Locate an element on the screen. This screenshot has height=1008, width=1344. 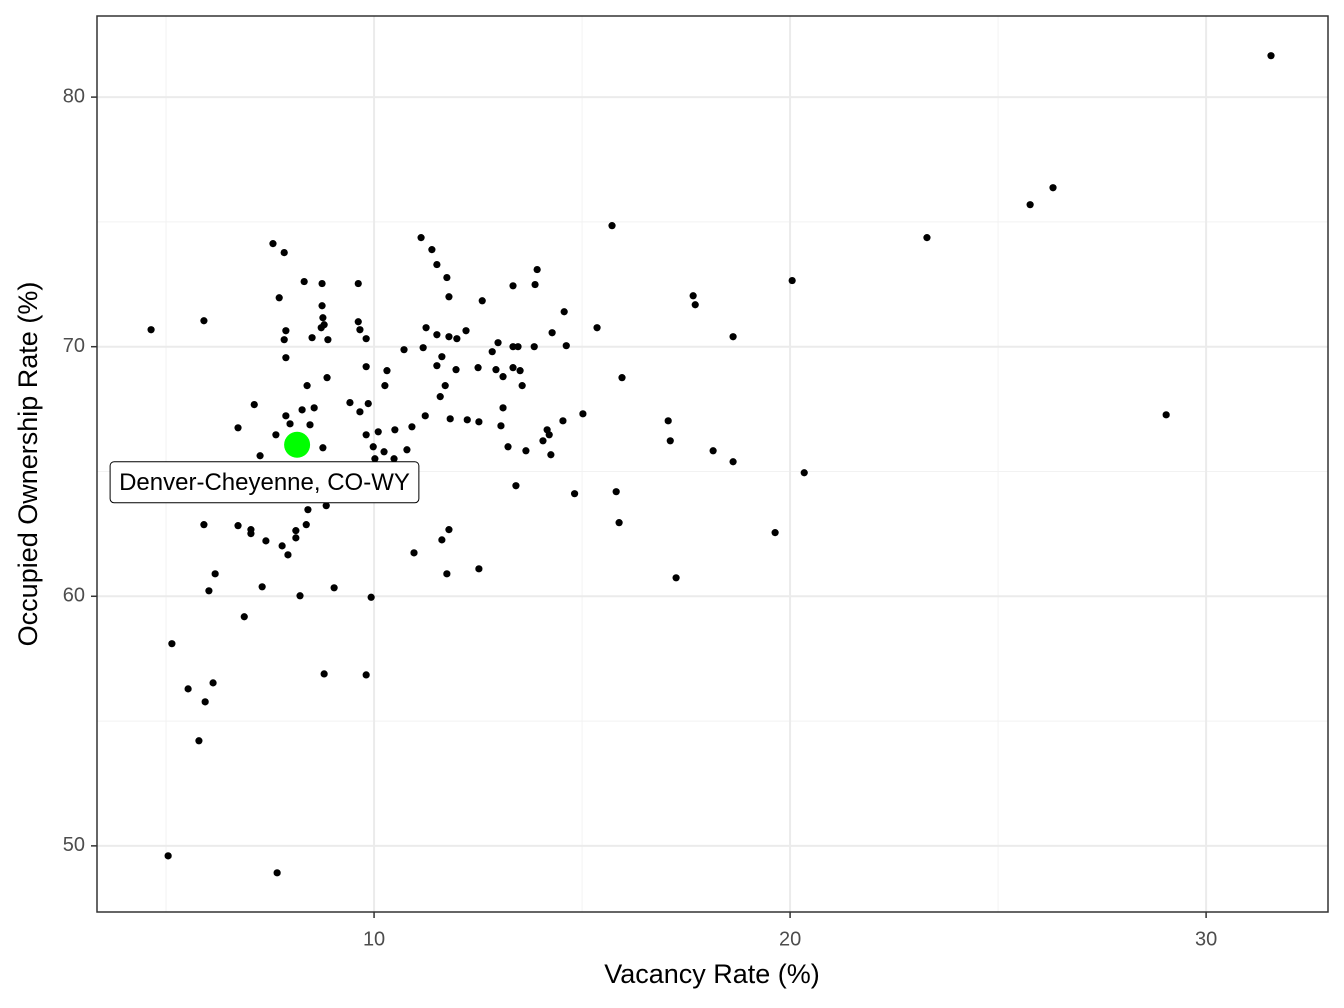
y-tick-label: 80 is located at coordinates (74, 96).